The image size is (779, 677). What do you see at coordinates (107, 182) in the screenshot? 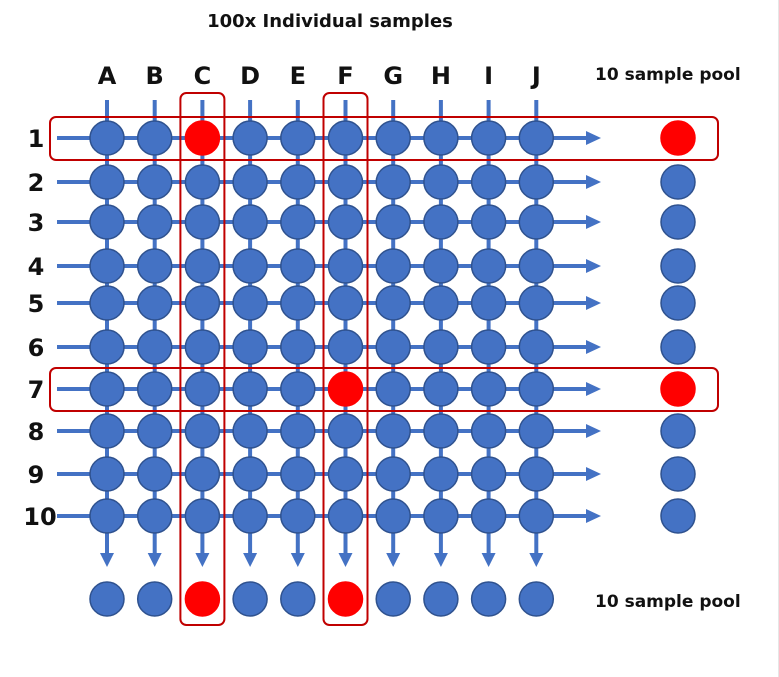
I see `sample-A2` at bounding box center [107, 182].